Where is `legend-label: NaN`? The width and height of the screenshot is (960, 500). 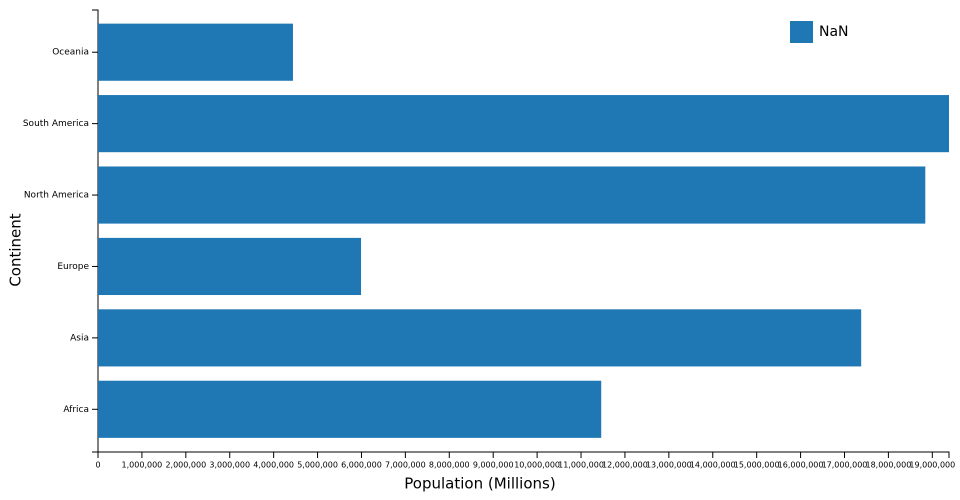
legend-label: NaN is located at coordinates (834, 32).